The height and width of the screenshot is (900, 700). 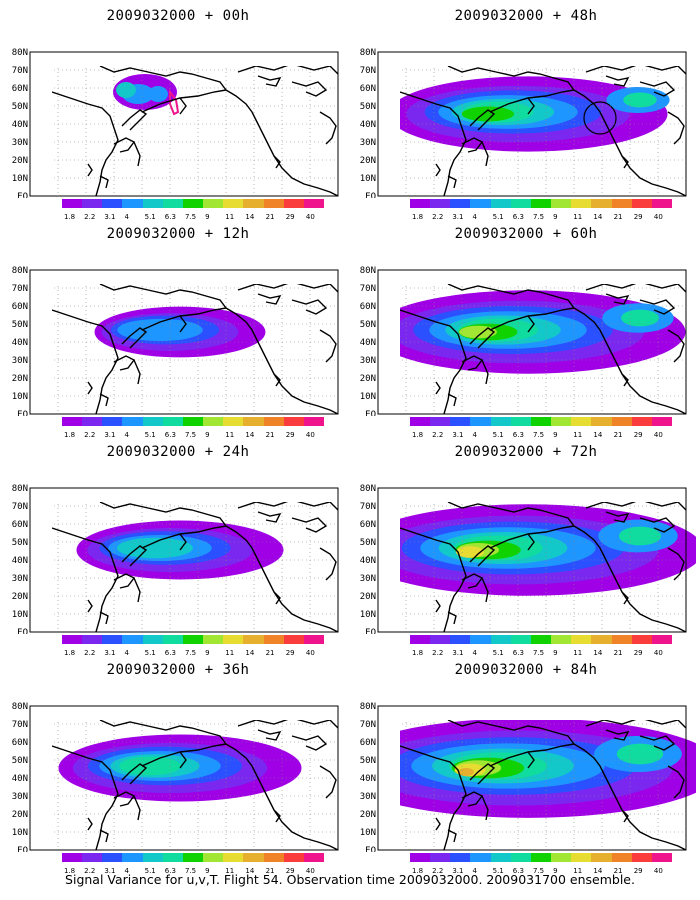 I want to click on latitude-label: 30N, so click(x=368, y=797).